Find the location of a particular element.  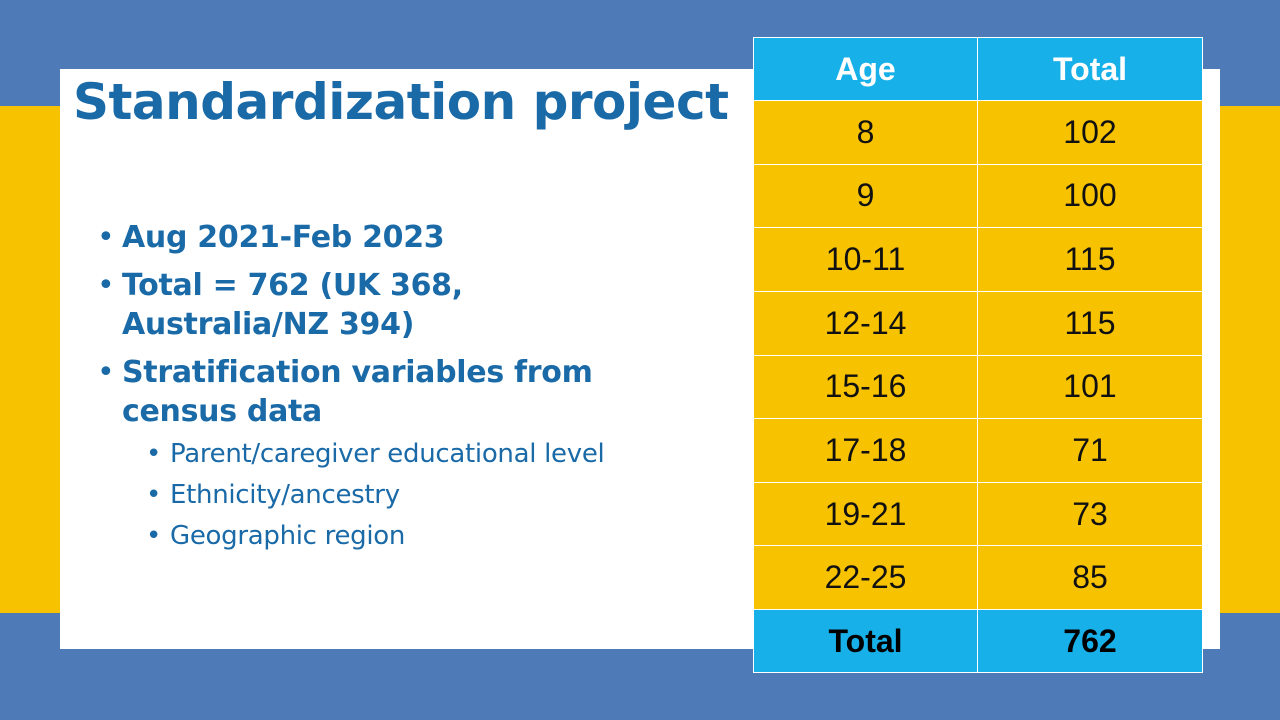

table-row: 8 102 is located at coordinates (978, 132).